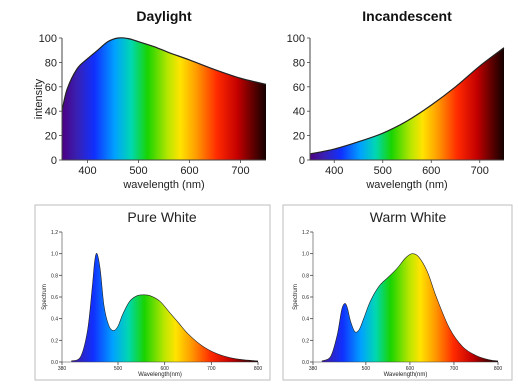 This screenshot has height=388, width=518. Describe the element at coordinates (408, 217) in the screenshot. I see `chart-title: Warm White` at that location.